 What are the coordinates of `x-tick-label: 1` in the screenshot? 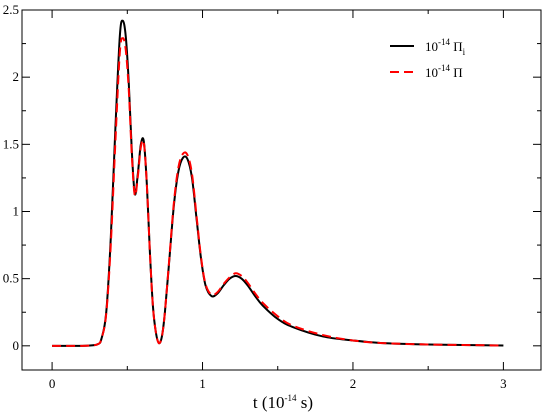 It's located at (202, 383).